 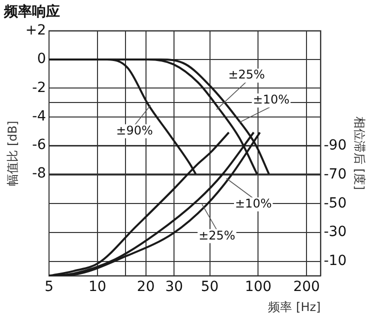 I want to click on y-tick-label: 0, so click(x=41, y=59).